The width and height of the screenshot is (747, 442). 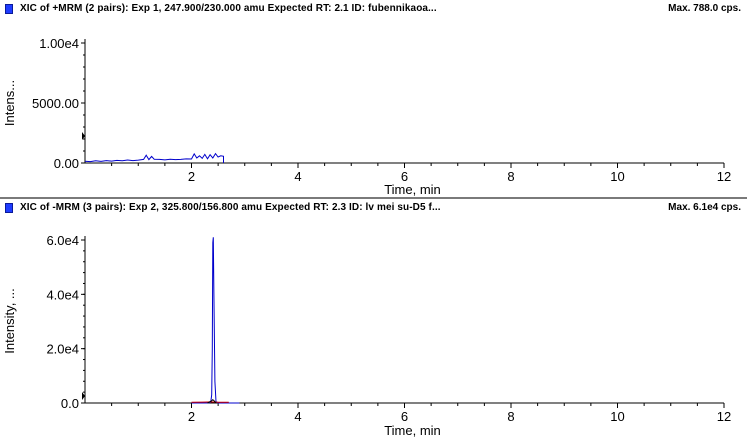 What do you see at coordinates (704, 207) in the screenshot?
I see `panel-2-max-intensity: Max. 6.1e4 cps.` at bounding box center [704, 207].